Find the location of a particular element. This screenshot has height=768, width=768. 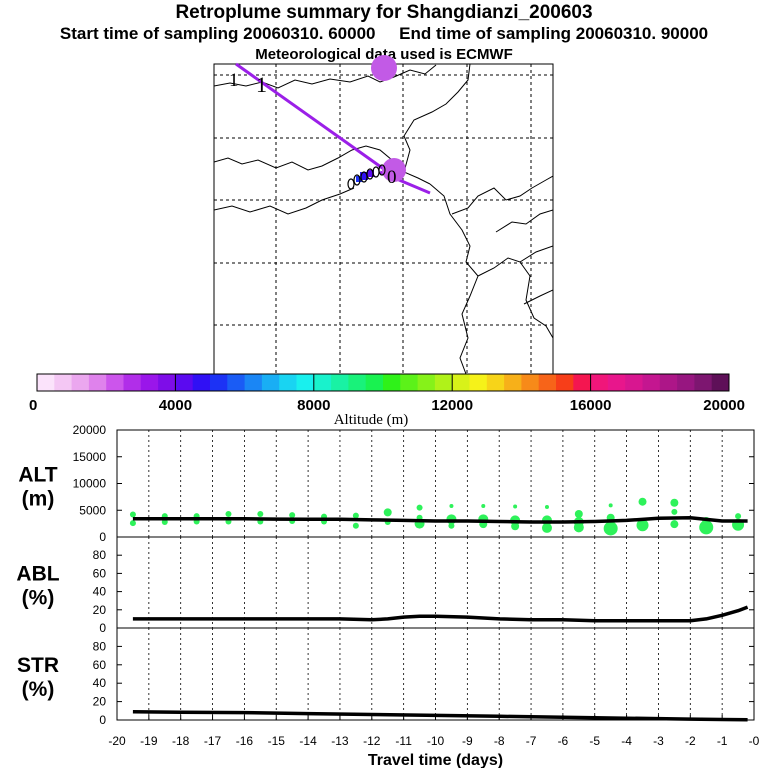

map-label: 0 is located at coordinates (392, 177).